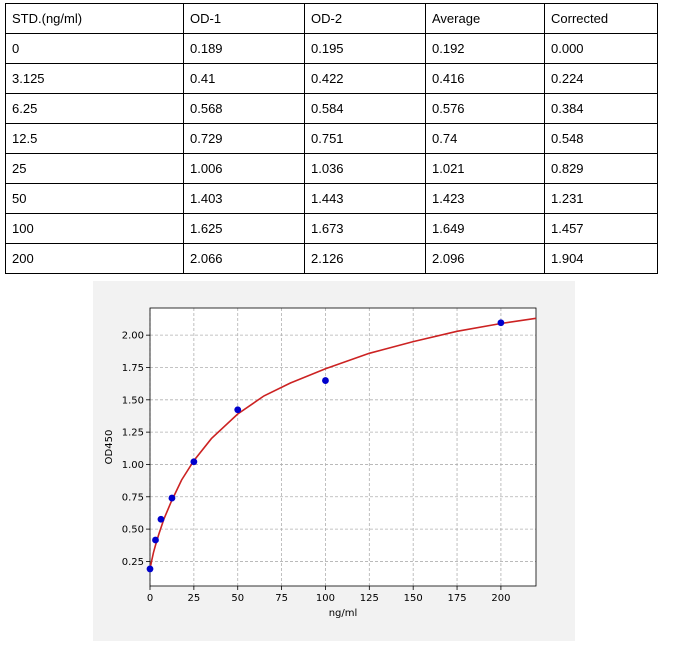 This screenshot has height=662, width=673. Describe the element at coordinates (150, 598) in the screenshot. I see `x-tick-label: 0` at that location.